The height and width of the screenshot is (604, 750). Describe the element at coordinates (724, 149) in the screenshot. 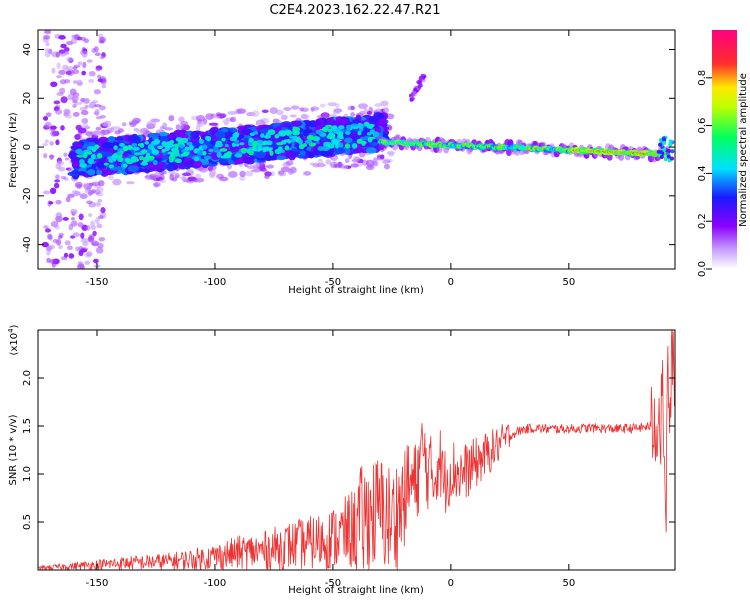

I see `colorbar-gradient` at that location.